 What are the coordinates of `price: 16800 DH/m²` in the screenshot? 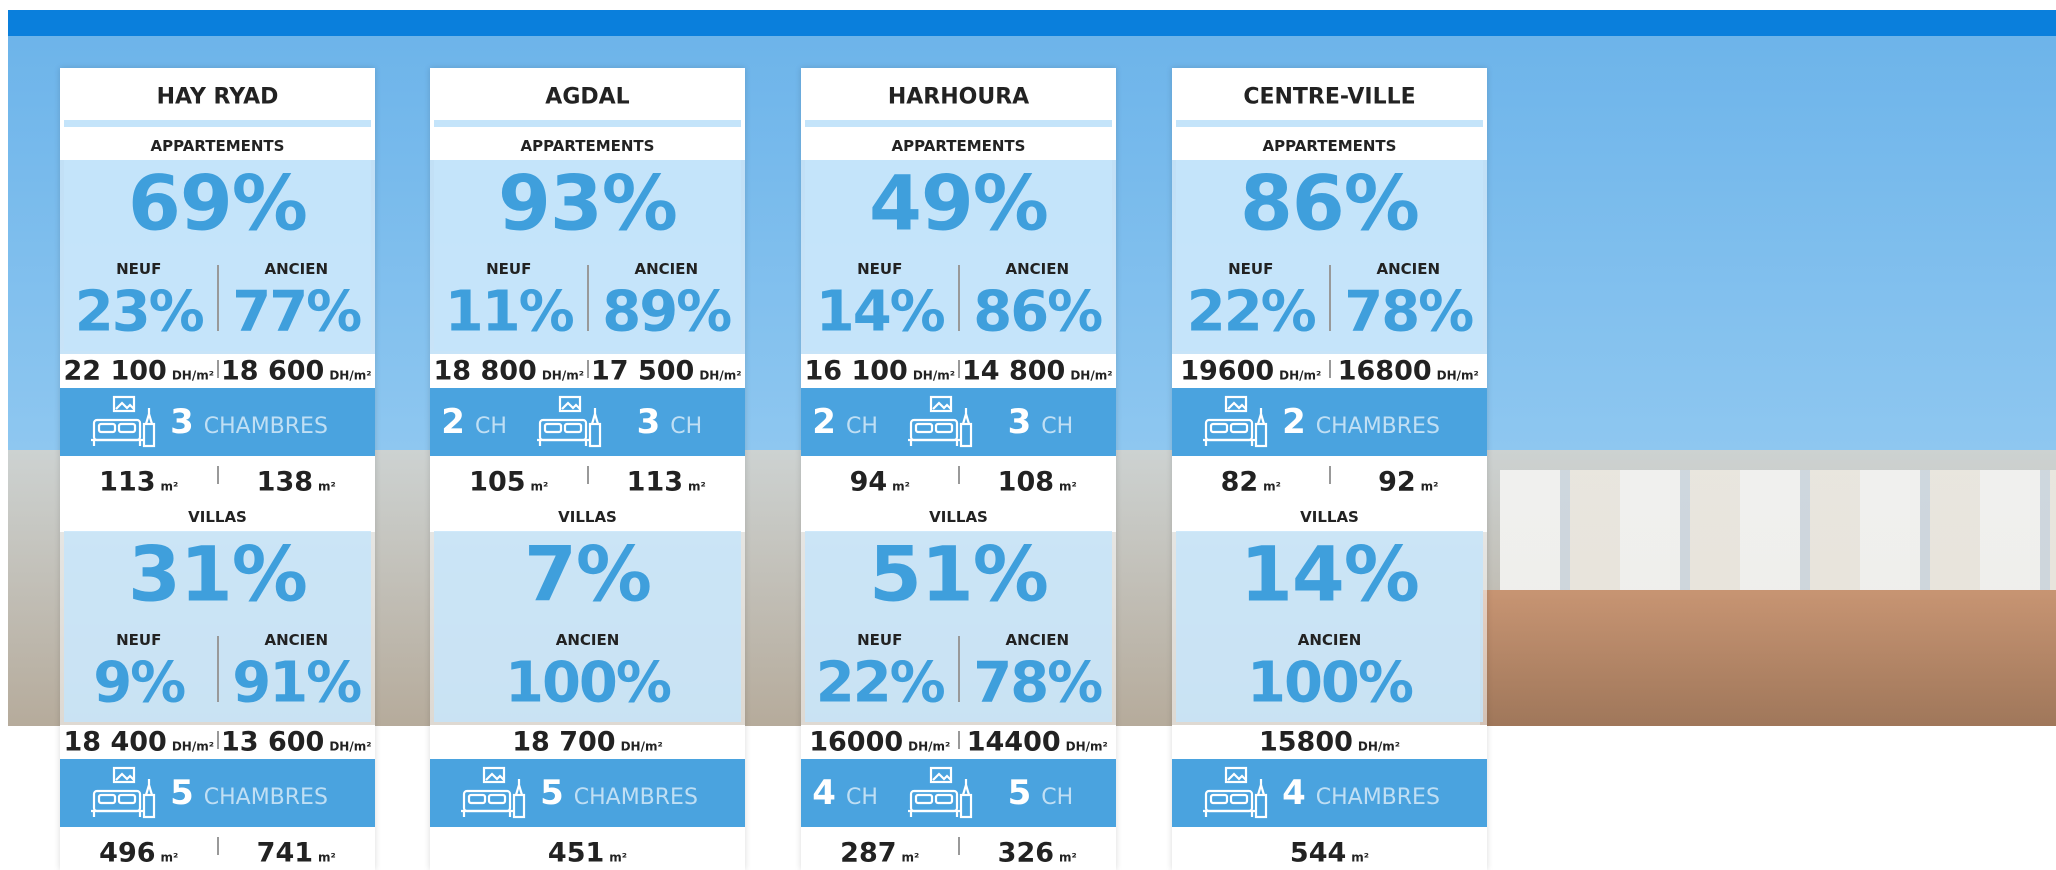 It's located at (1408, 371).